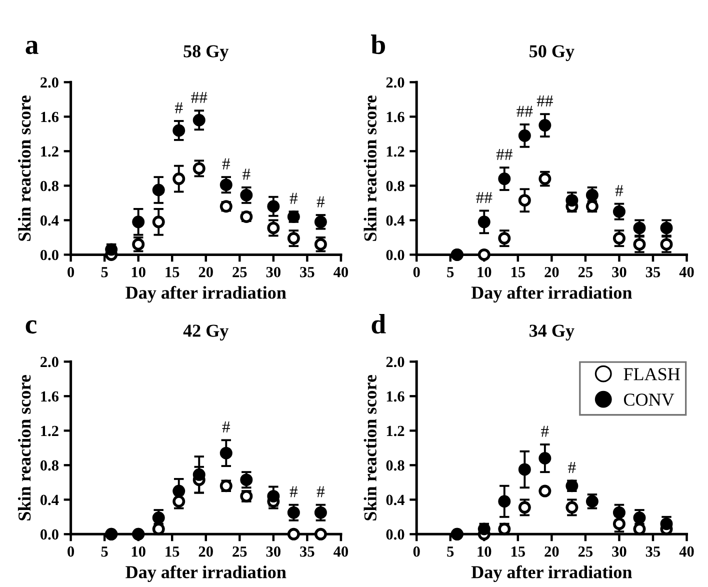 The image size is (708, 587). Describe the element at coordinates (552, 332) in the screenshot. I see `chart-title: 34 Gy` at that location.